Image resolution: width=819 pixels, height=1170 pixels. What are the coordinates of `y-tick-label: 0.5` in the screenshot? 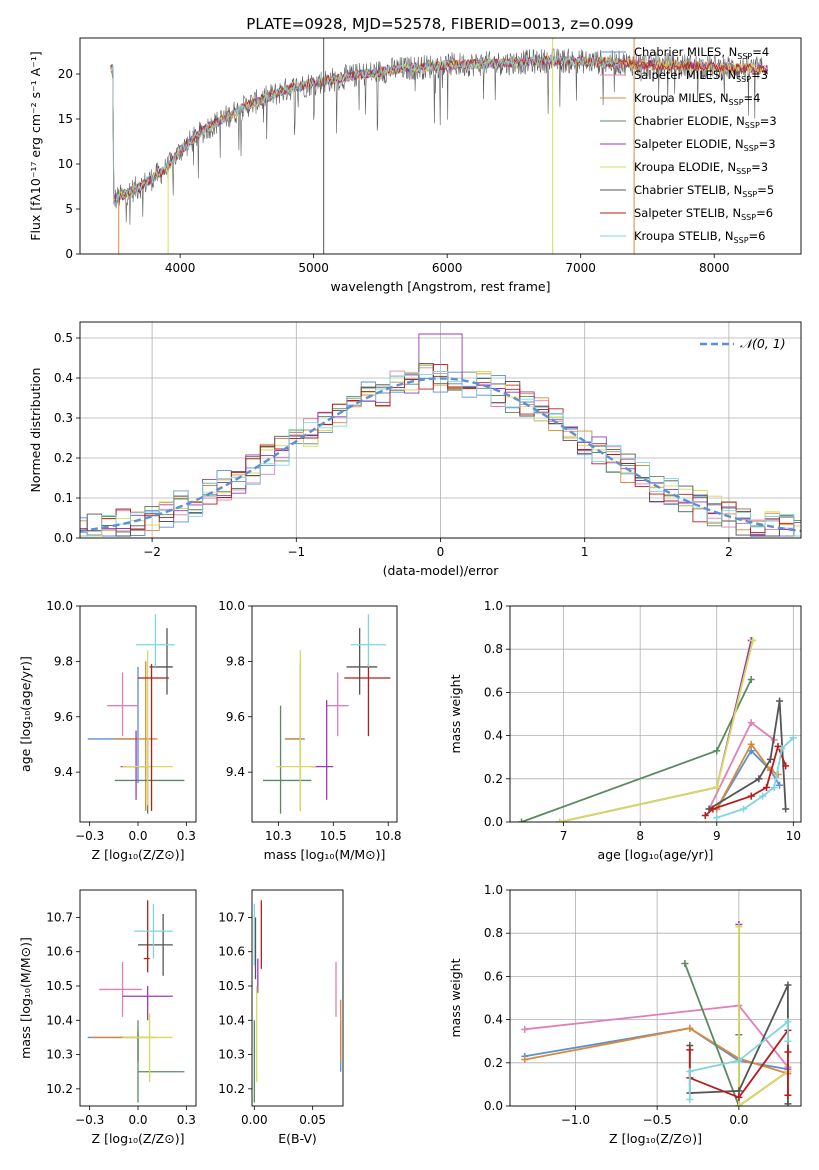 It's located at (63, 338).